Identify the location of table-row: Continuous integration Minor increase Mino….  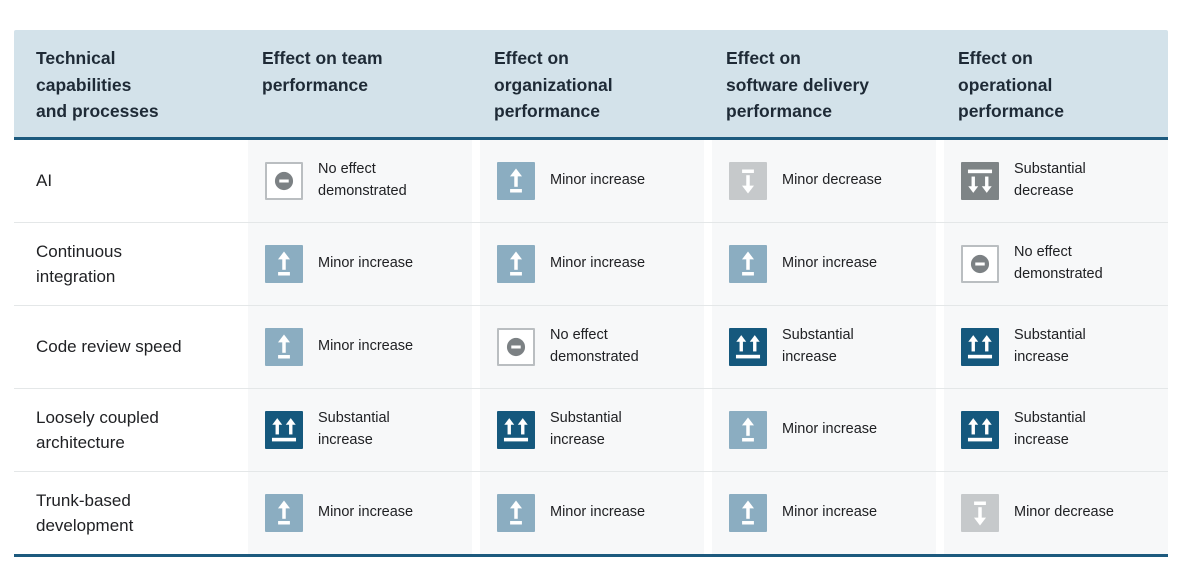
(591, 263).